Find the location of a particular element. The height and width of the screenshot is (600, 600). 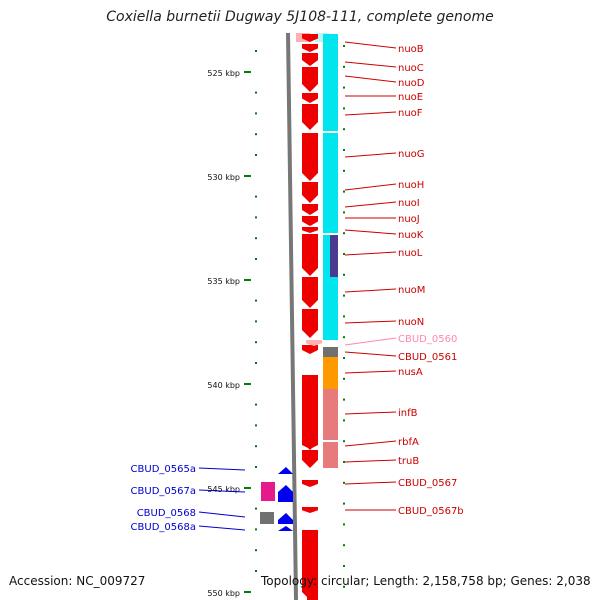

scale-tick-label: 525 kbp is located at coordinates (223, 73).